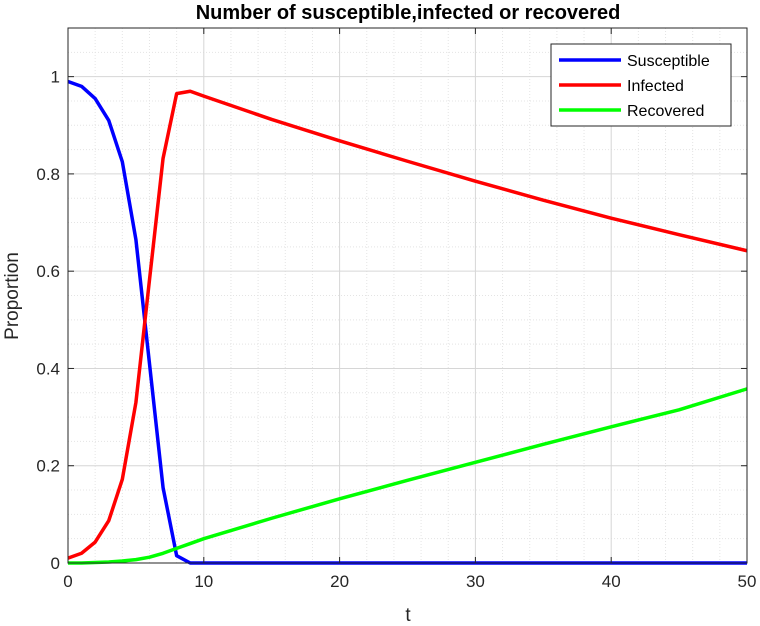 This screenshot has width=760, height=626. Describe the element at coordinates (48, 271) in the screenshot. I see `y-tick-label: 0.6` at that location.